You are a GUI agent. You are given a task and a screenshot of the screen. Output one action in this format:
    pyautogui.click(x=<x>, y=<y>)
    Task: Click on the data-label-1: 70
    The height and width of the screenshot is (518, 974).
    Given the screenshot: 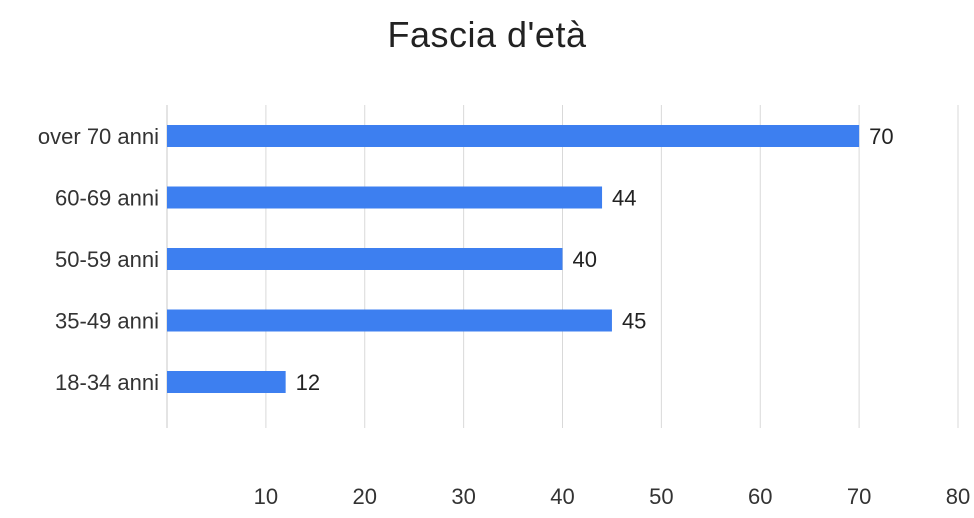 What is the action you would take?
    pyautogui.click(x=881, y=136)
    